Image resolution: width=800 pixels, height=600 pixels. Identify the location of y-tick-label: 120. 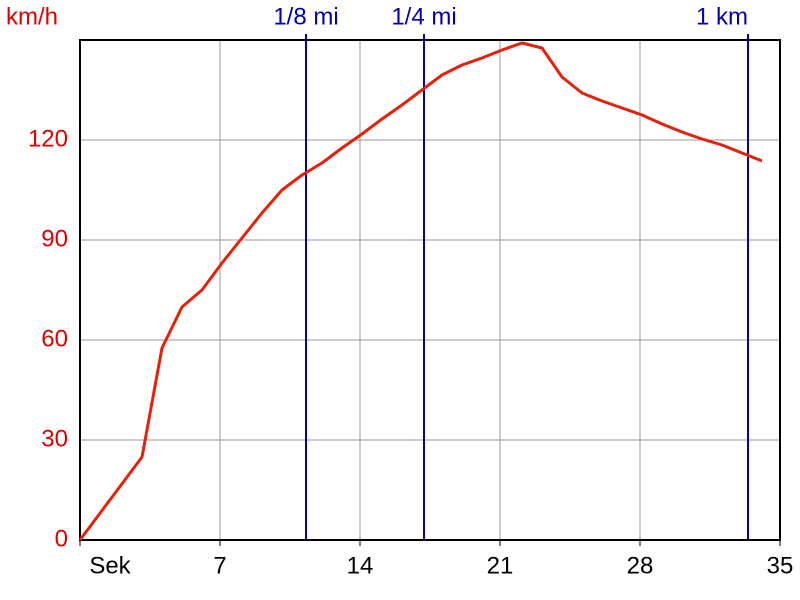
(48, 138).